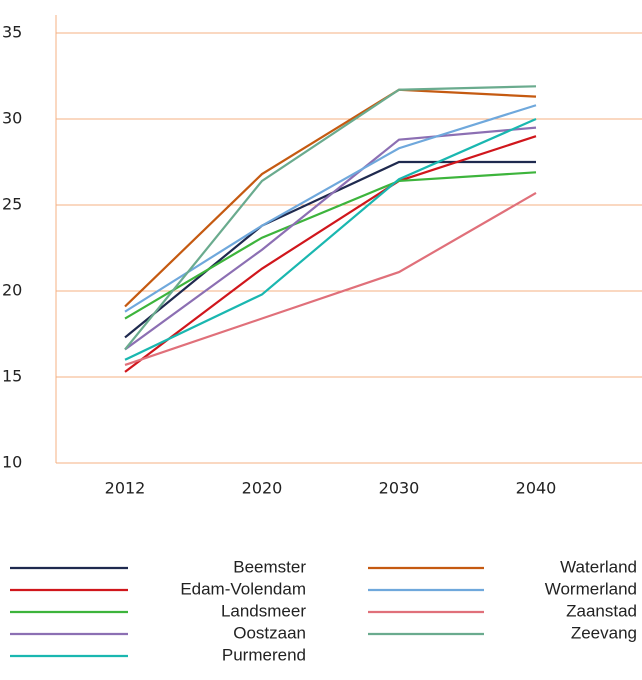 This screenshot has width=642, height=680. Describe the element at coordinates (269, 632) in the screenshot. I see `legend-label: Oostzaan` at that location.